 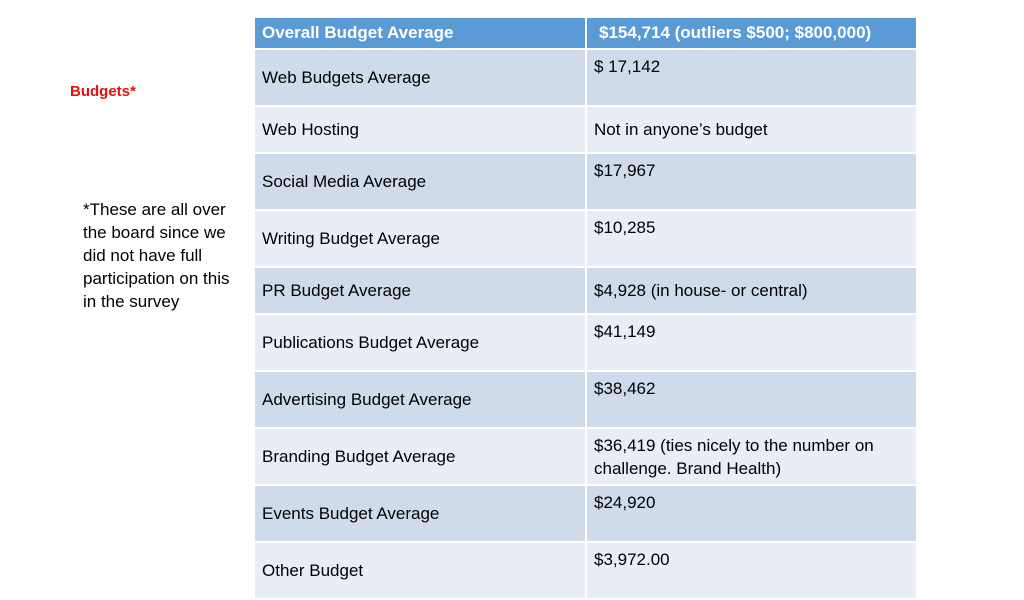 I want to click on table-row: Web Budgets Average $ 17,142, so click(x=585, y=77).